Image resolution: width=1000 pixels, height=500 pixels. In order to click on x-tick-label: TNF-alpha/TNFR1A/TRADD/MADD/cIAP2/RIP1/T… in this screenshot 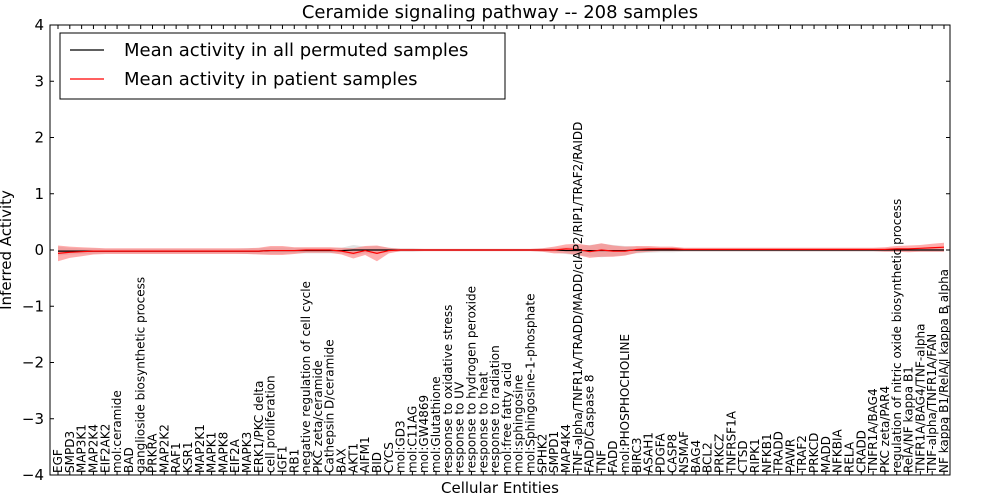, I will do `click(578, 298)`.